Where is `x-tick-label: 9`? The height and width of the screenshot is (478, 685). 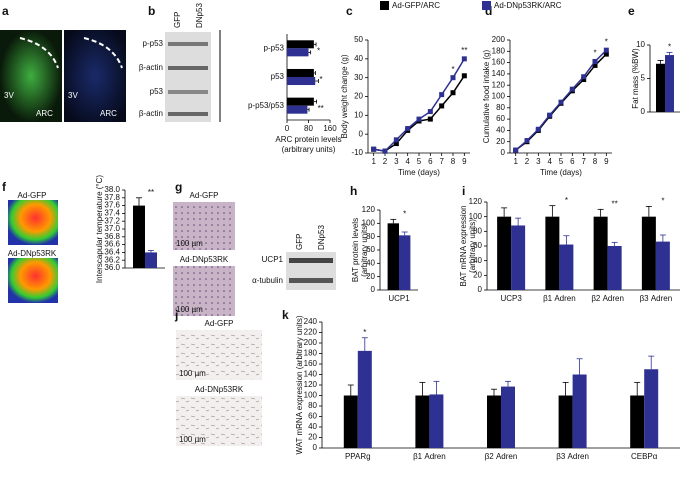
x-tick-label: 9 is located at coordinates (606, 161).